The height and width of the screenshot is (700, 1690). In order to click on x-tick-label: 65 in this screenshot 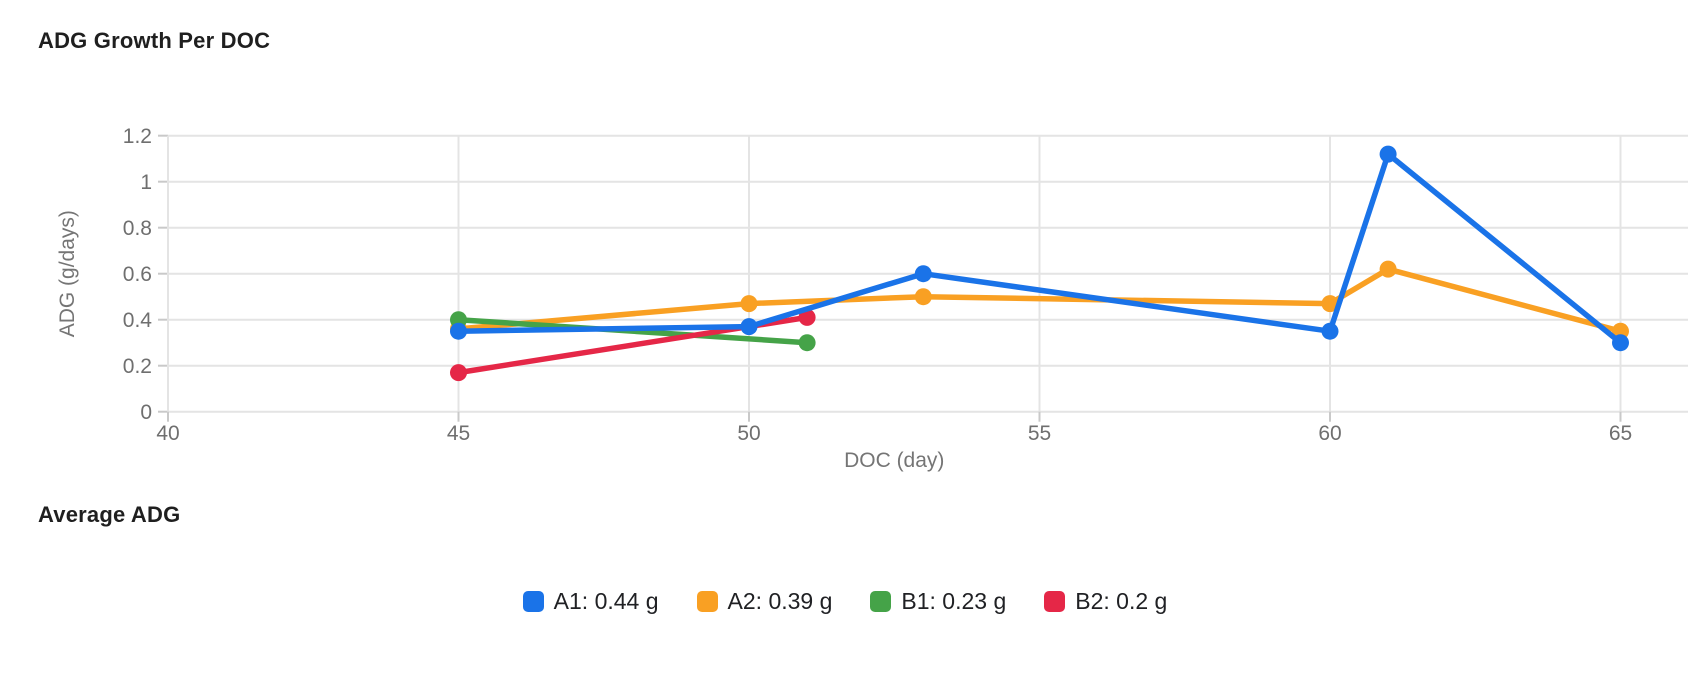, I will do `click(1620, 433)`.